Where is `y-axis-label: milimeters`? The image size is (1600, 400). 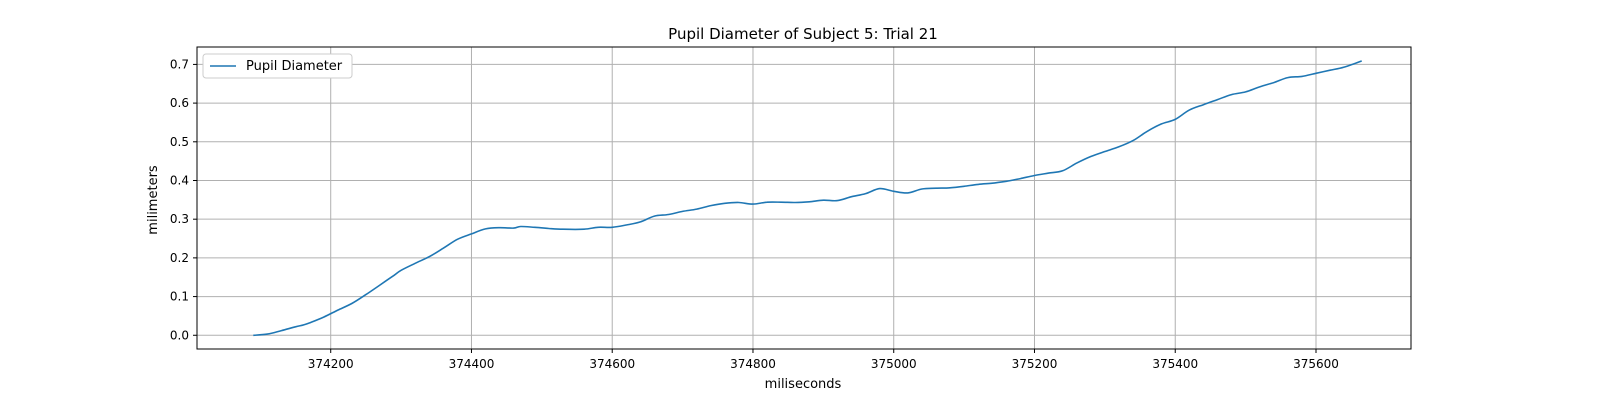 y-axis-label: milimeters is located at coordinates (153, 200).